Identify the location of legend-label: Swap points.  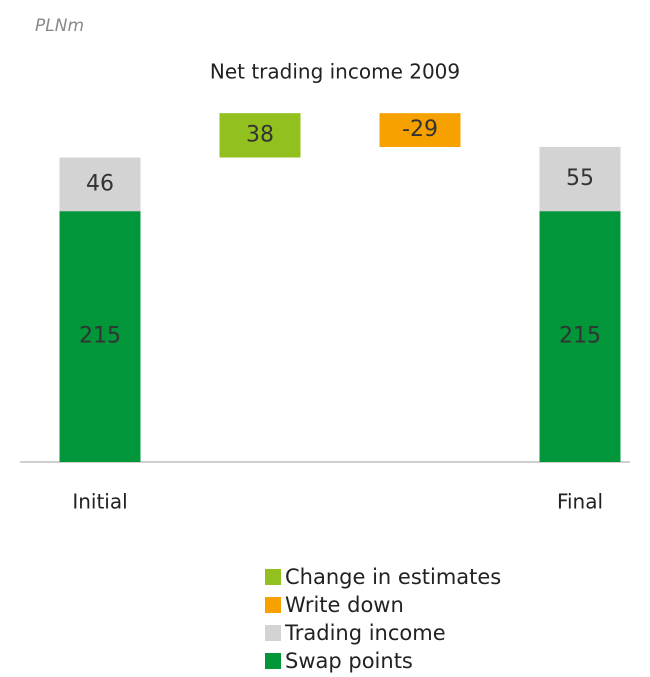
(349, 661).